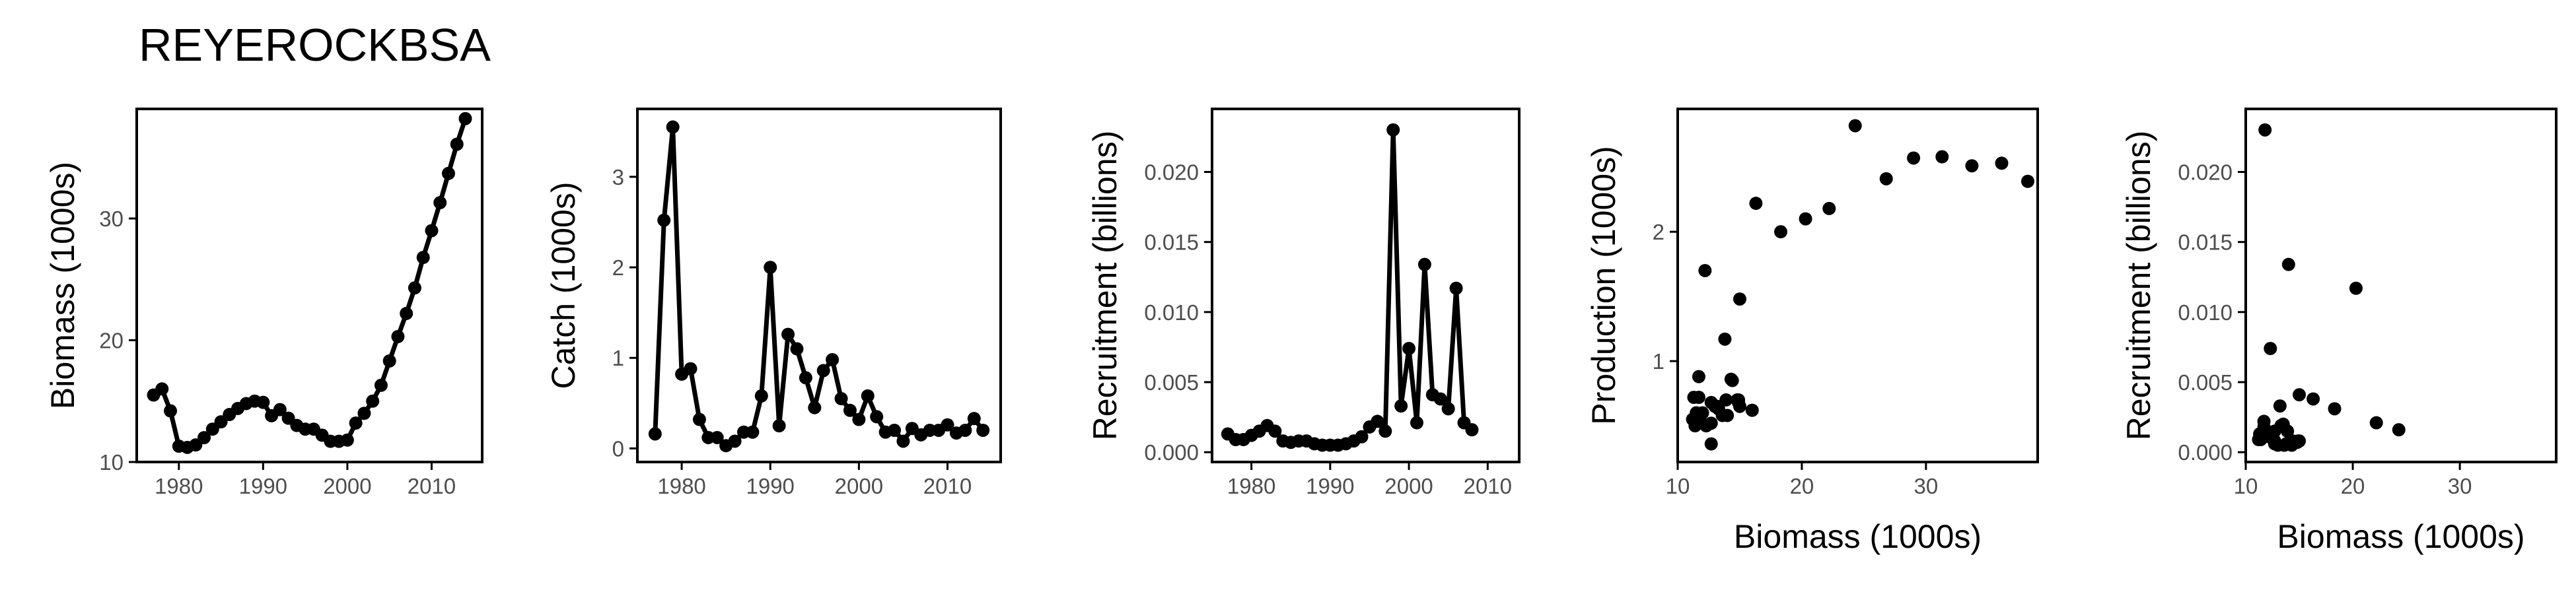  What do you see at coordinates (859, 486) in the screenshot?
I see `x-tick-label: 2000` at bounding box center [859, 486].